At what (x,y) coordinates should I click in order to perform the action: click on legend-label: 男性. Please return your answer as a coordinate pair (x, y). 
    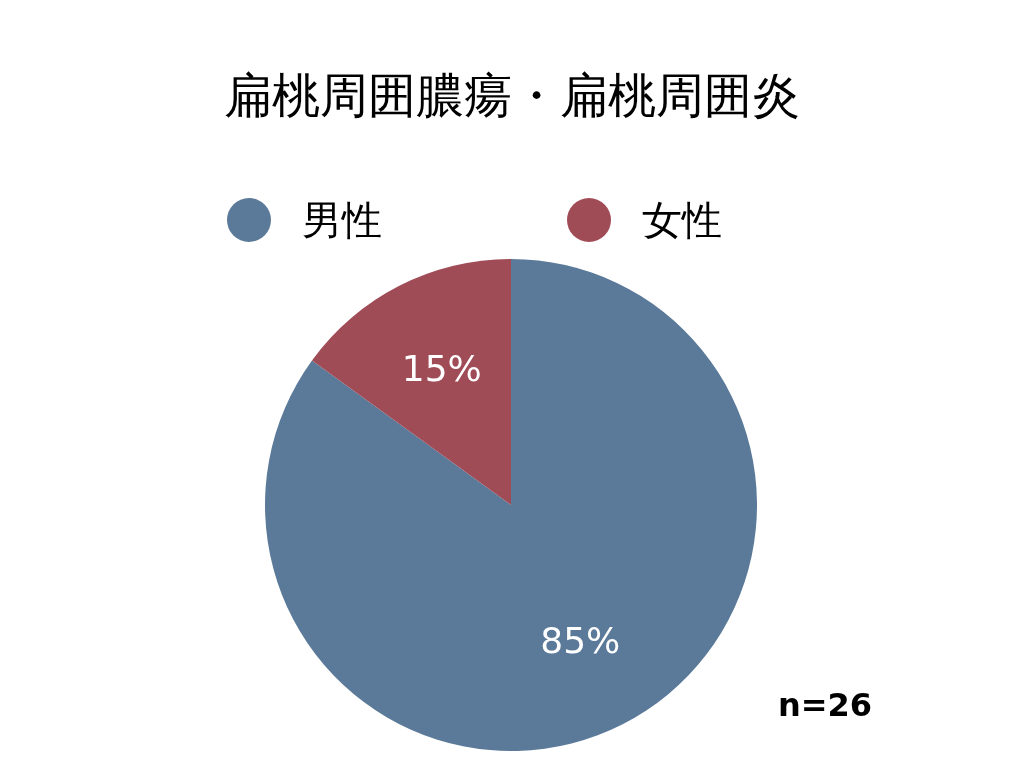
    Looking at the image, I should click on (342, 220).